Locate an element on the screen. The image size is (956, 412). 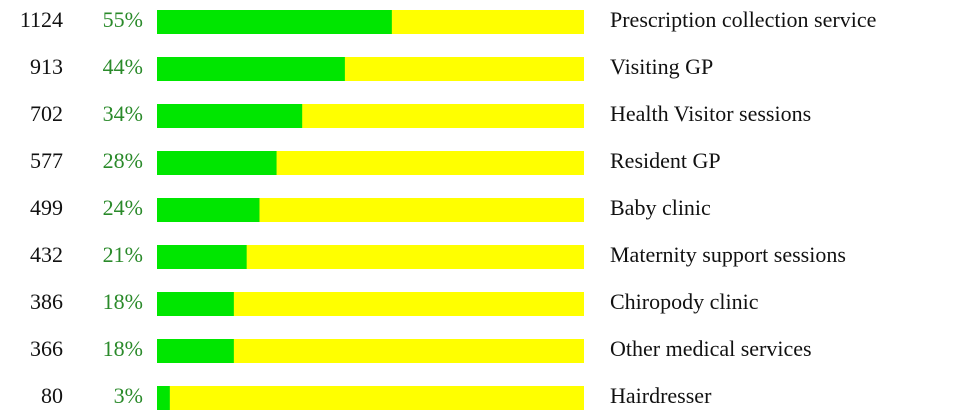
category-label: Maternity support sessions is located at coordinates (728, 254).